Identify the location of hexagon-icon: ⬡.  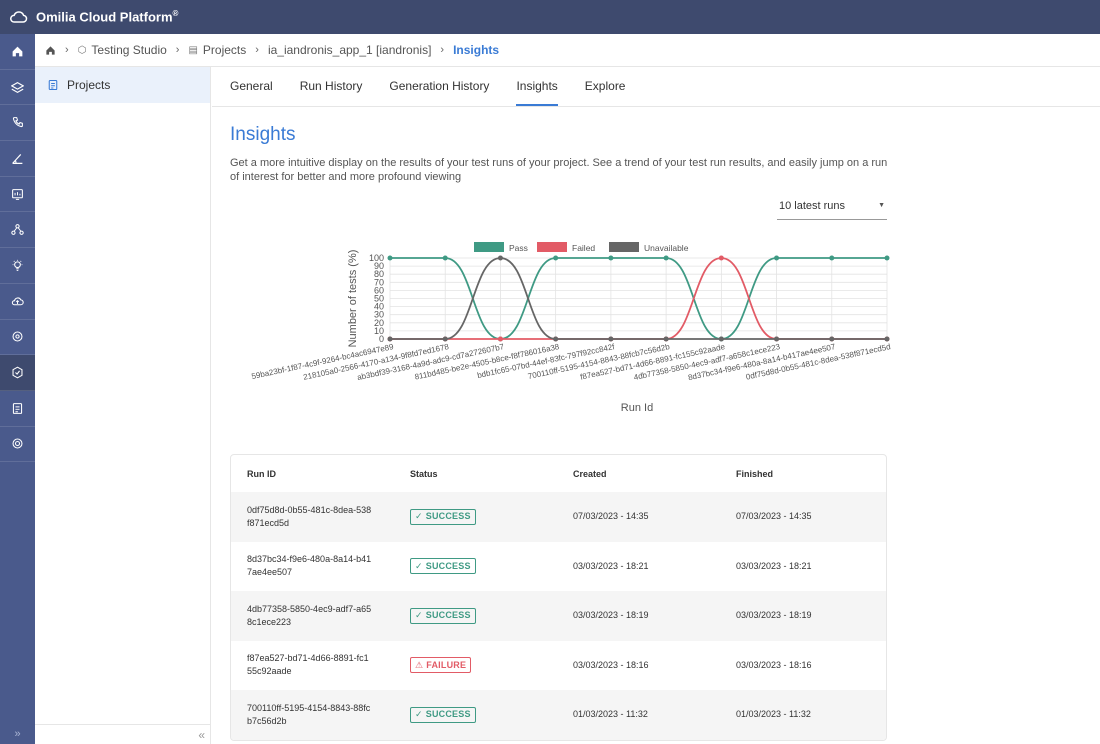
(82, 50).